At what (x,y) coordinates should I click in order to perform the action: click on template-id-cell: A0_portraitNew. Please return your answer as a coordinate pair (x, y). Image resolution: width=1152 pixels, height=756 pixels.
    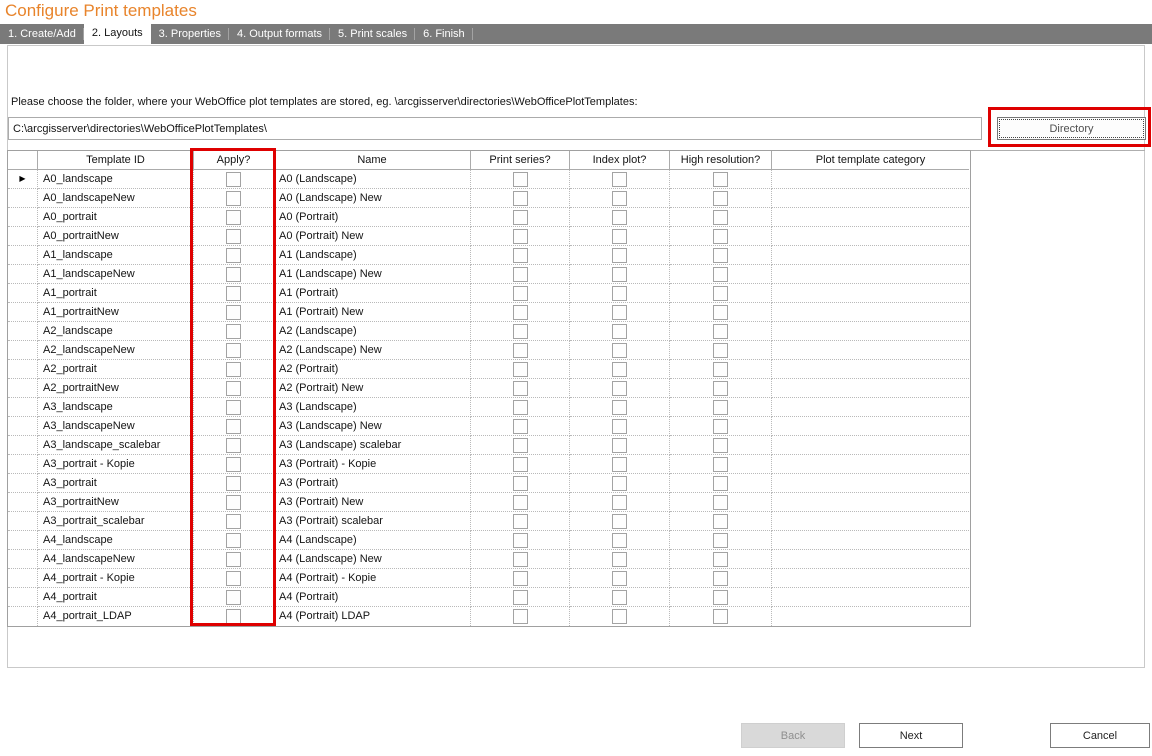
    Looking at the image, I should click on (116, 236).